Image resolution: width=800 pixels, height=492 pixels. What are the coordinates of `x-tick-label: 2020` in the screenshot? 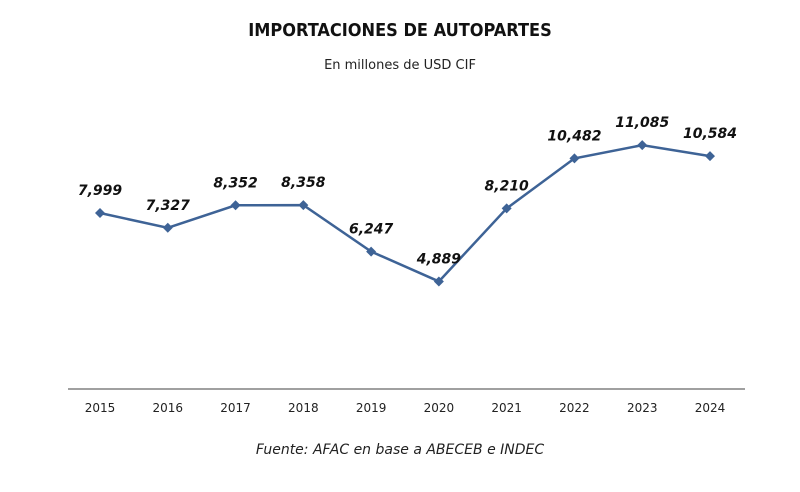 It's located at (439, 408).